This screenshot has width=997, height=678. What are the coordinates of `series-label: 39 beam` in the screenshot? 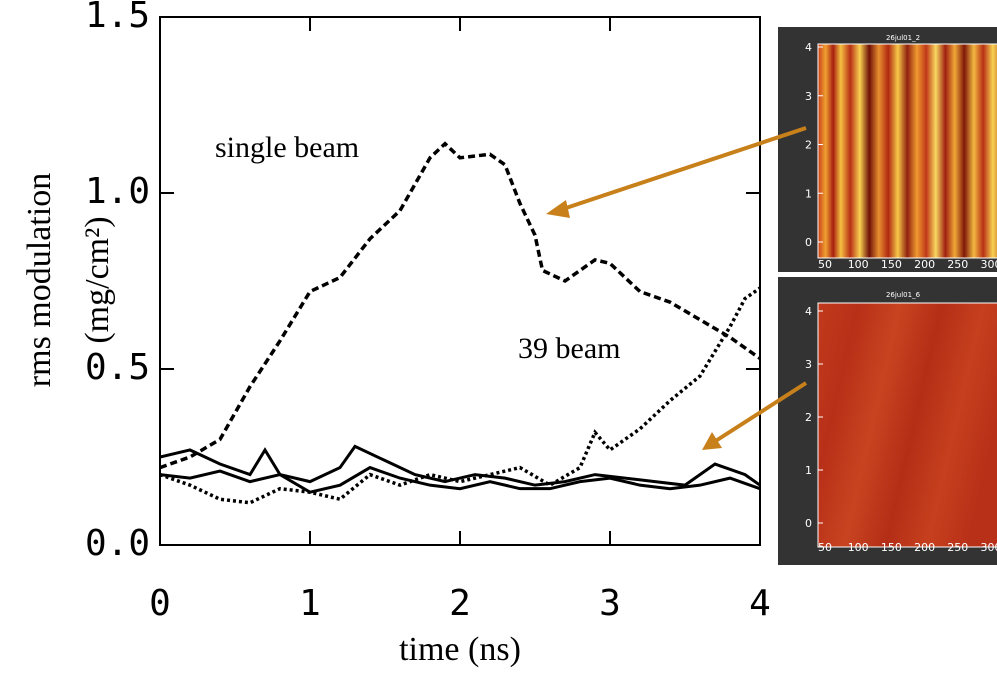 It's located at (569, 348).